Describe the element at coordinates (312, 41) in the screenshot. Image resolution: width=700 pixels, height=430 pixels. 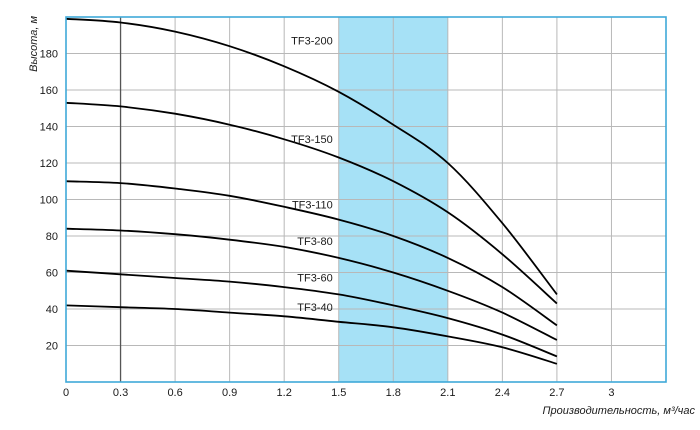
I see `series-label-tf3-200: TF3-200` at that location.